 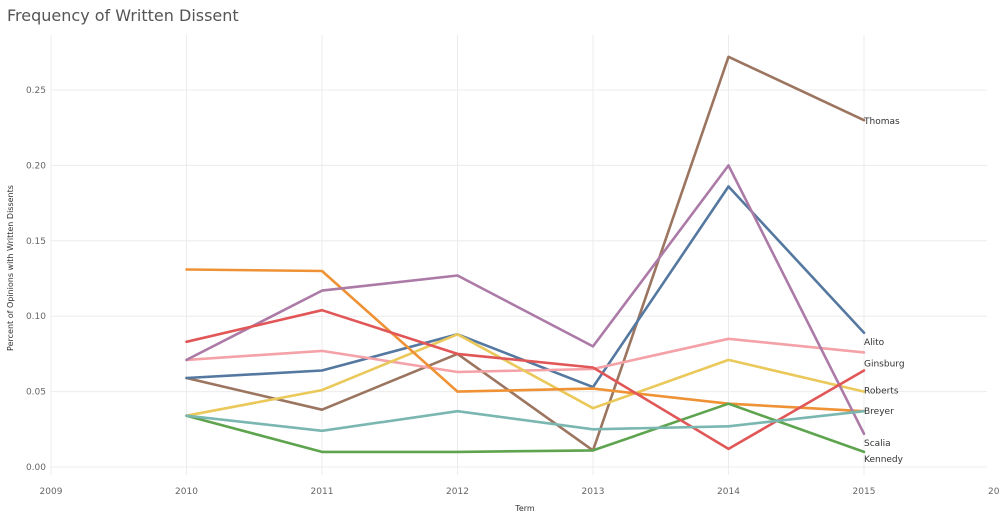 What do you see at coordinates (36, 242) in the screenshot?
I see `y-tick-label: 0.15` at bounding box center [36, 242].